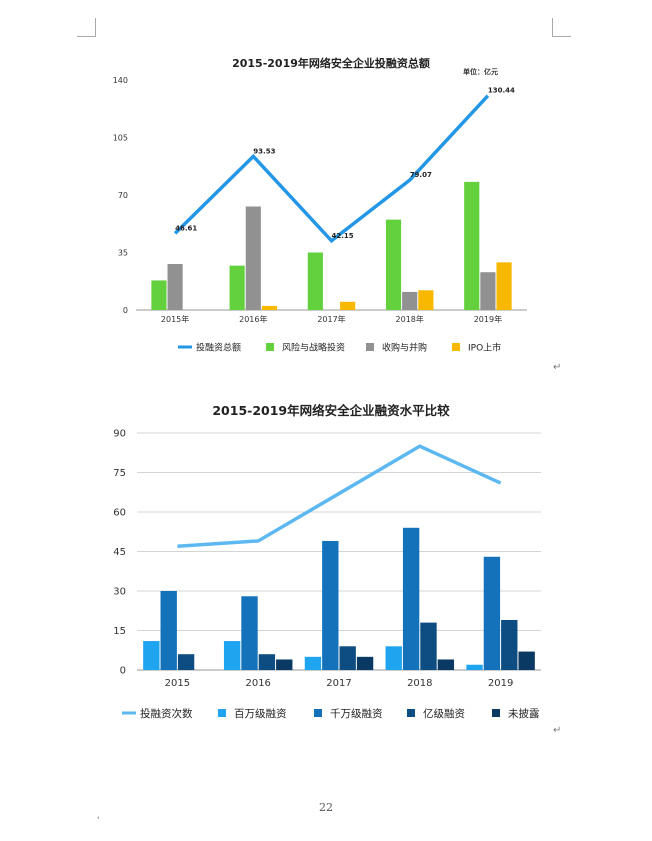  I want to click on legend-label: 投融资总额, so click(218, 347).